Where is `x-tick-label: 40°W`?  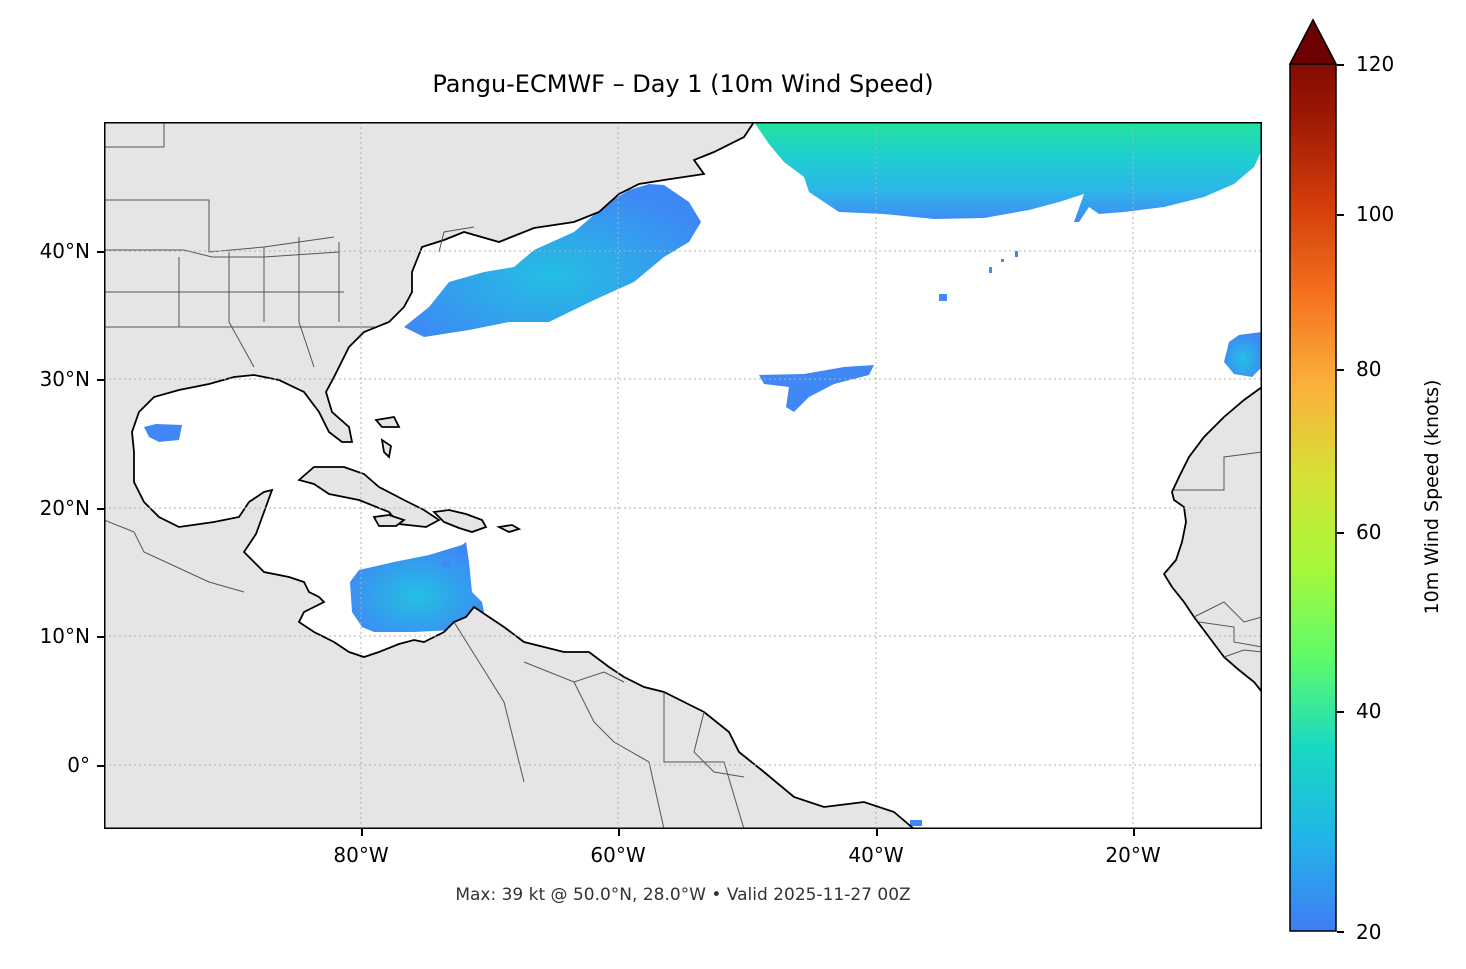 x-tick-label: 40°W is located at coordinates (876, 855).